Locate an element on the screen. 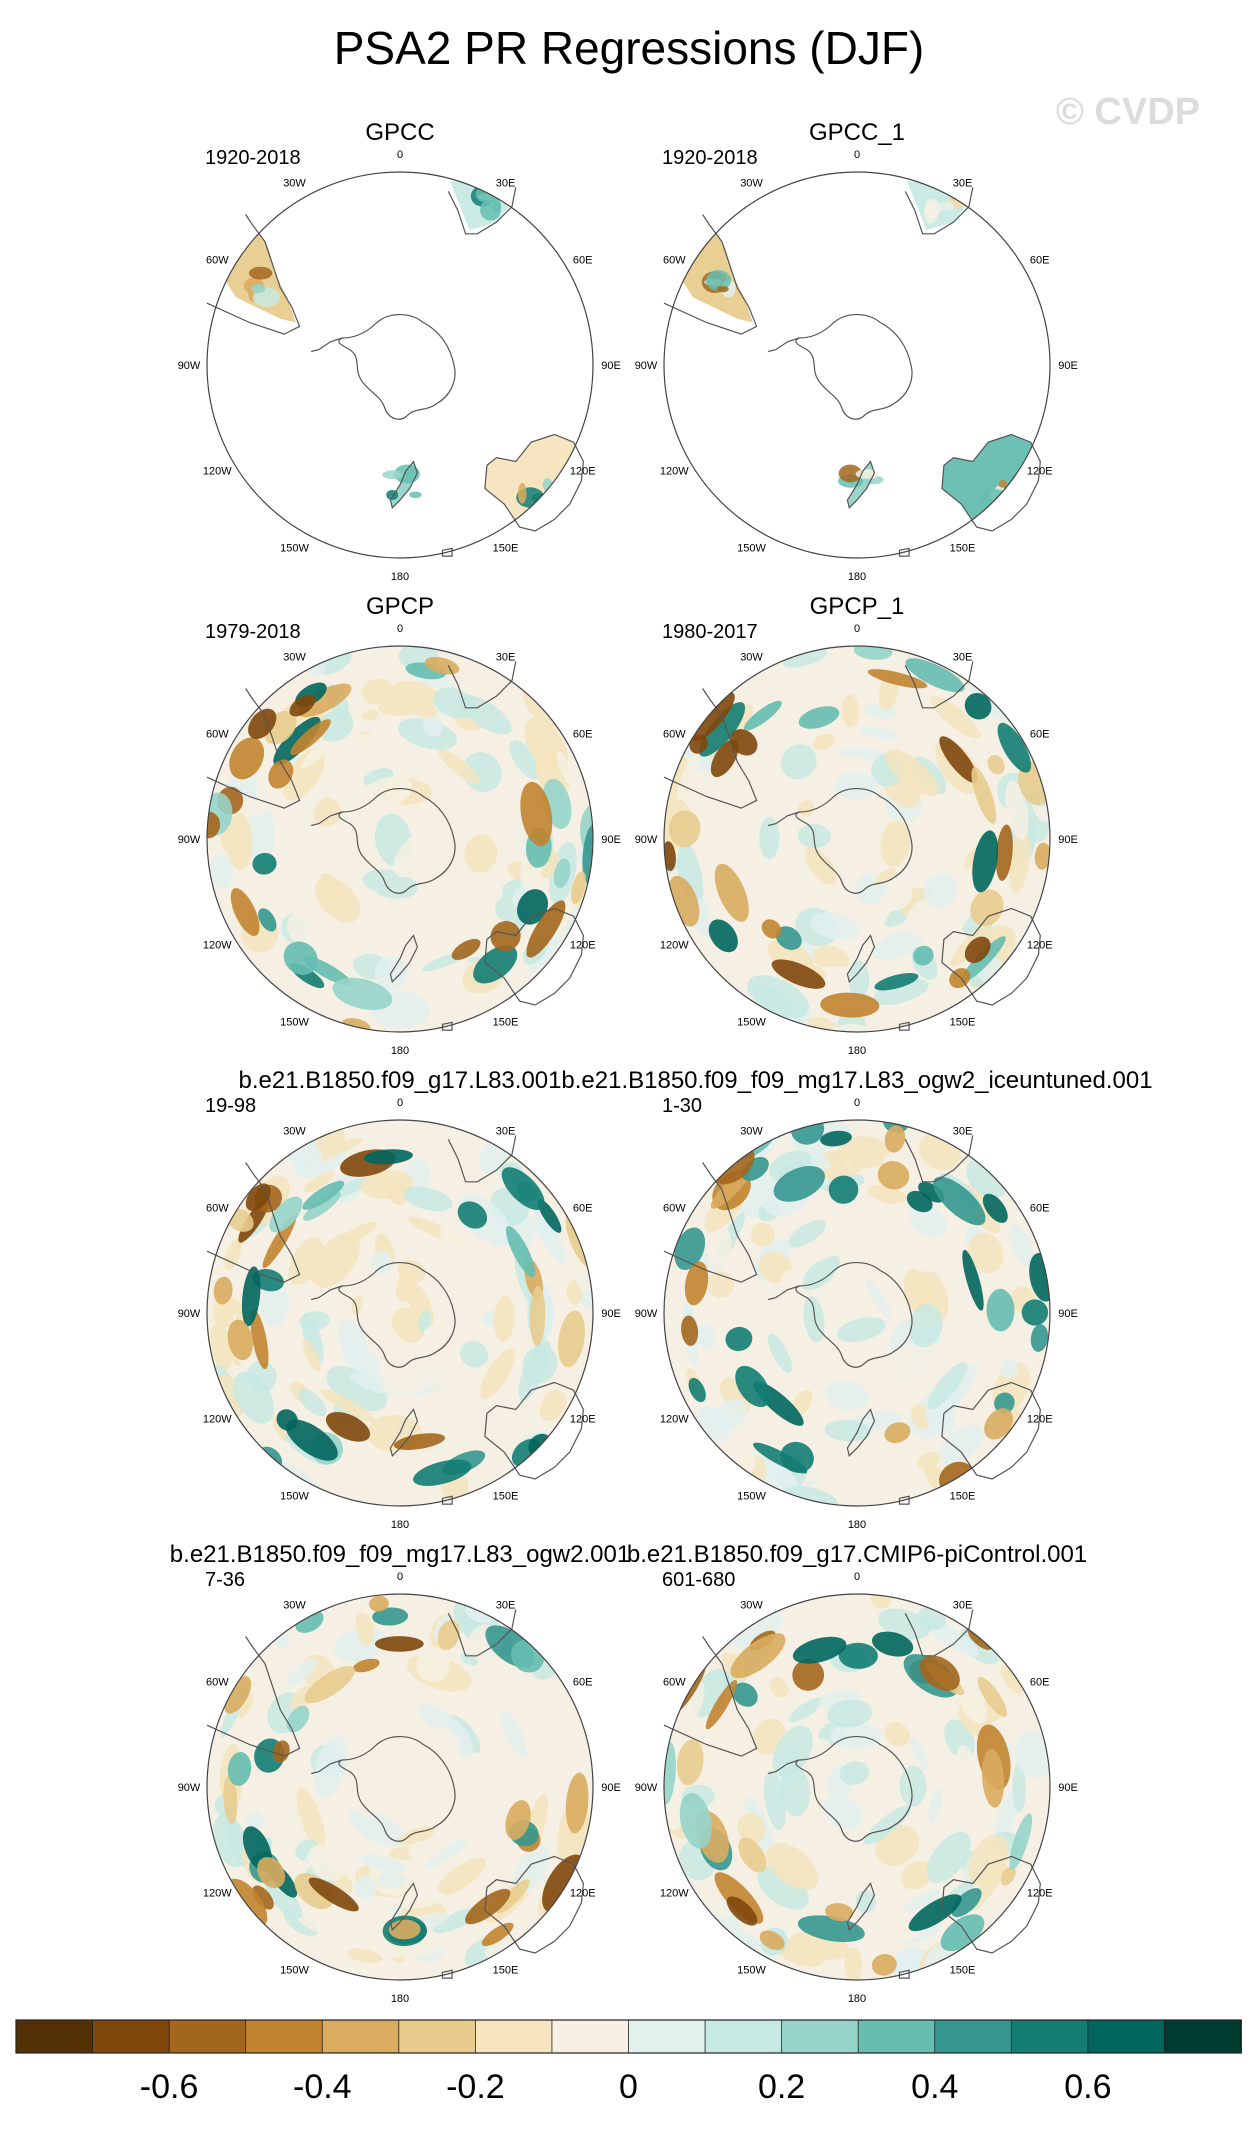 The height and width of the screenshot is (2130, 1258). watermark: © CVDP is located at coordinates (1128, 112).